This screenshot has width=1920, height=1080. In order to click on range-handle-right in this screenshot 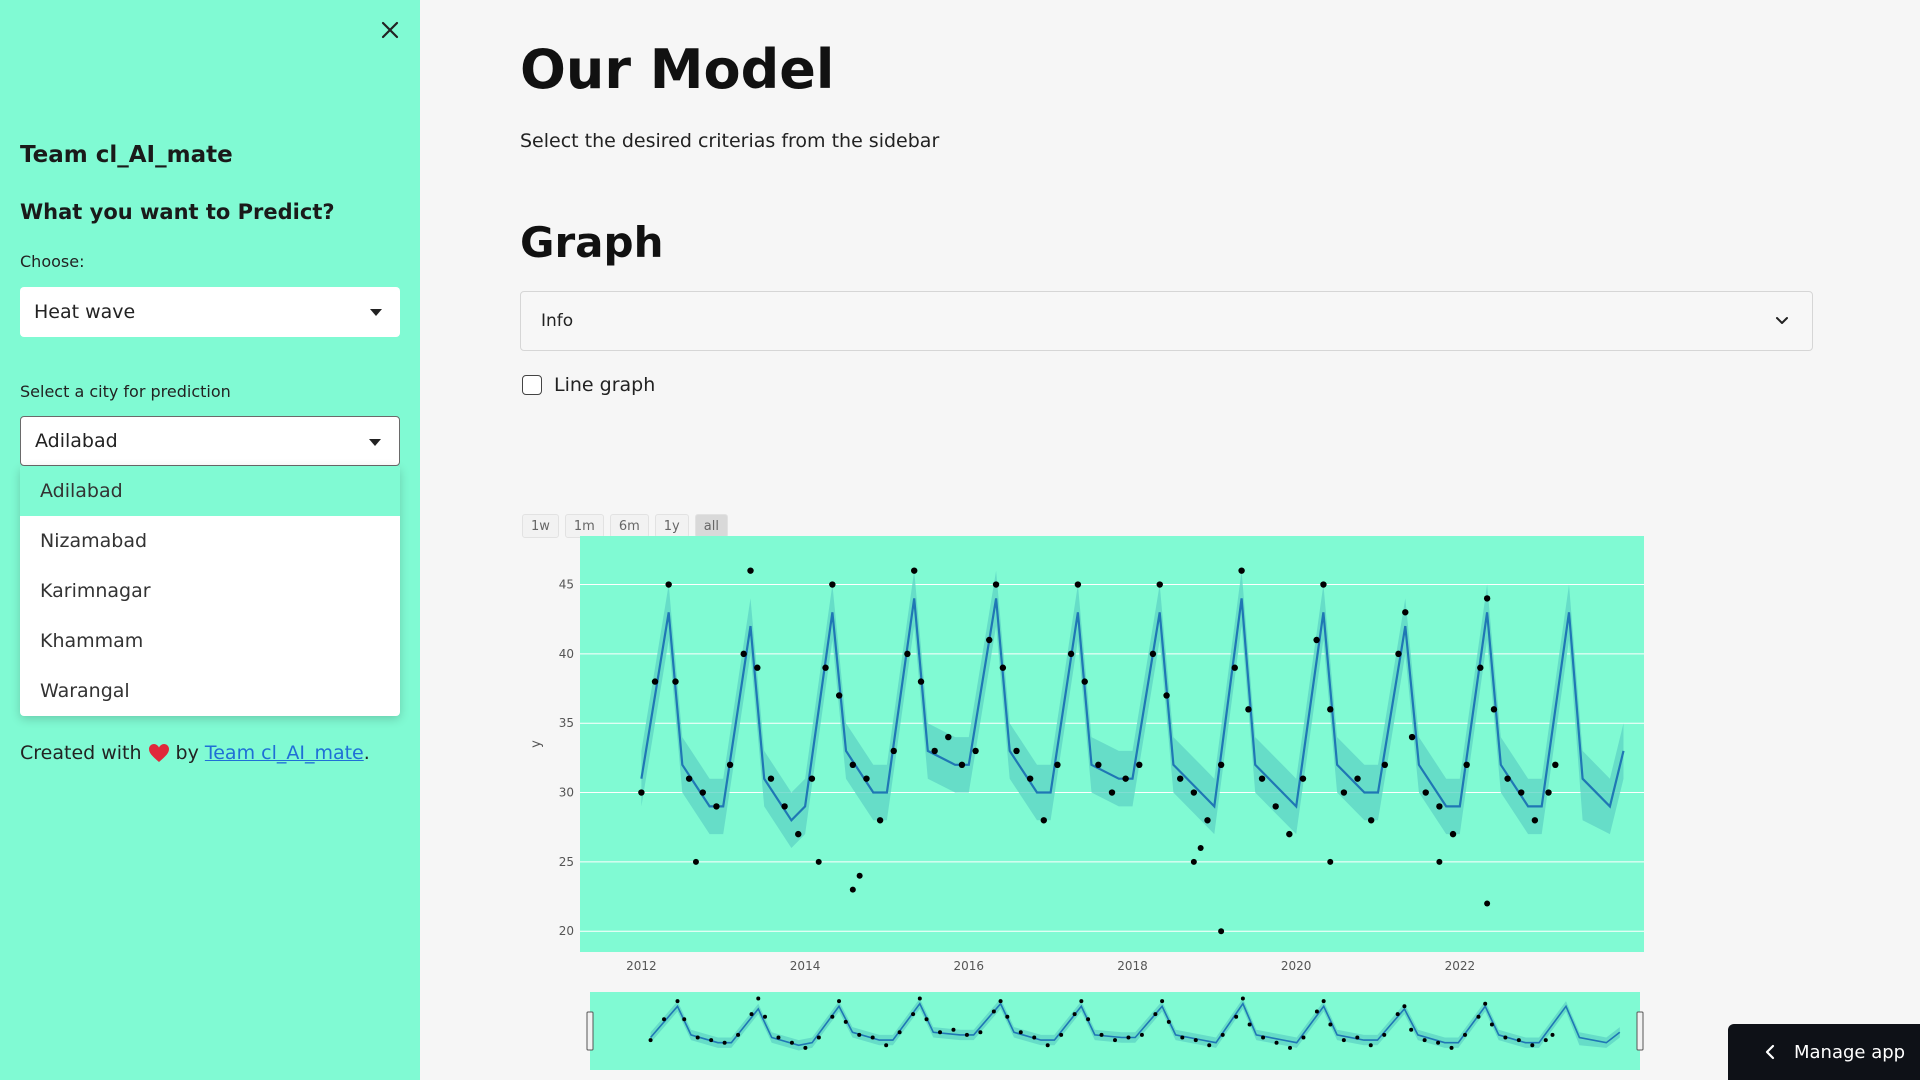, I will do `click(1640, 1031)`.